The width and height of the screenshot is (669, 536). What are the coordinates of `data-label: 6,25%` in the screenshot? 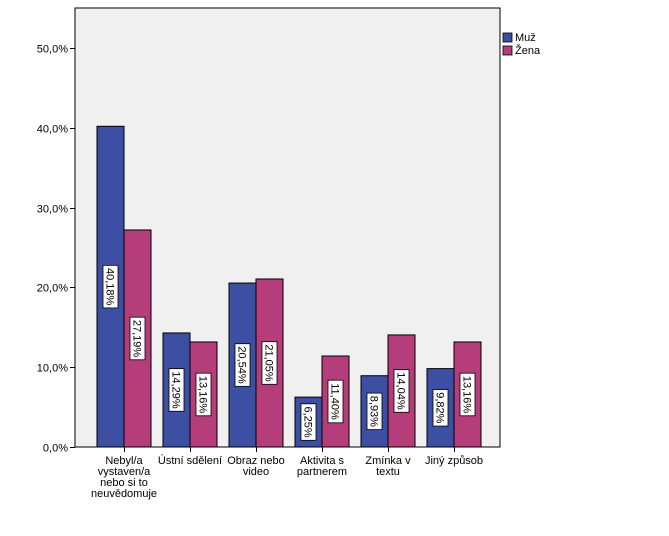 It's located at (308, 422).